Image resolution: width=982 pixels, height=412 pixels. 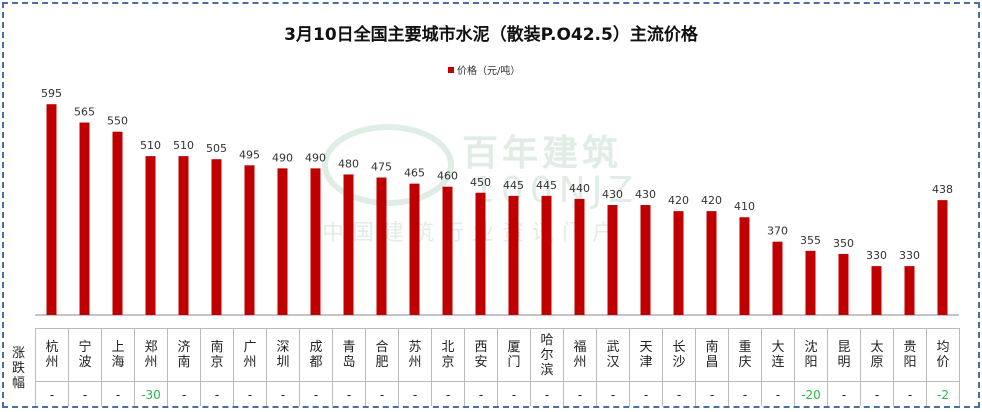 I want to click on row-label: 涨跌幅, so click(x=18, y=368).